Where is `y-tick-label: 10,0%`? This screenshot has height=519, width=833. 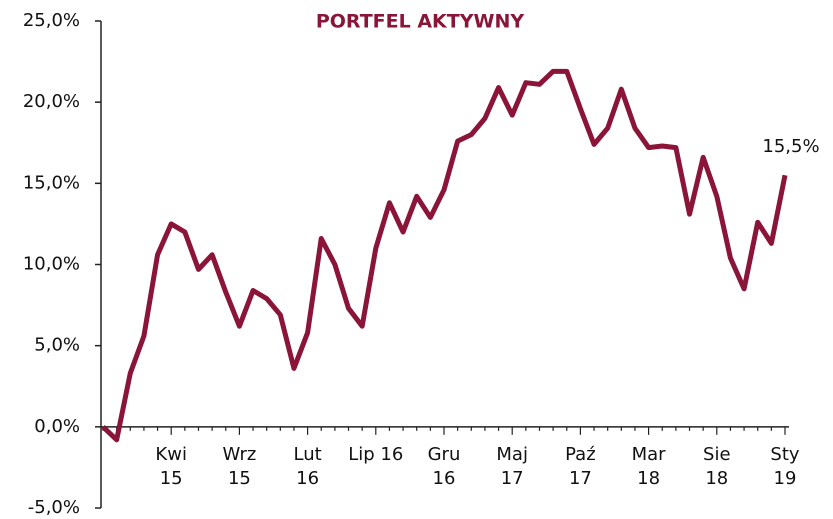 y-tick-label: 10,0% is located at coordinates (51, 264).